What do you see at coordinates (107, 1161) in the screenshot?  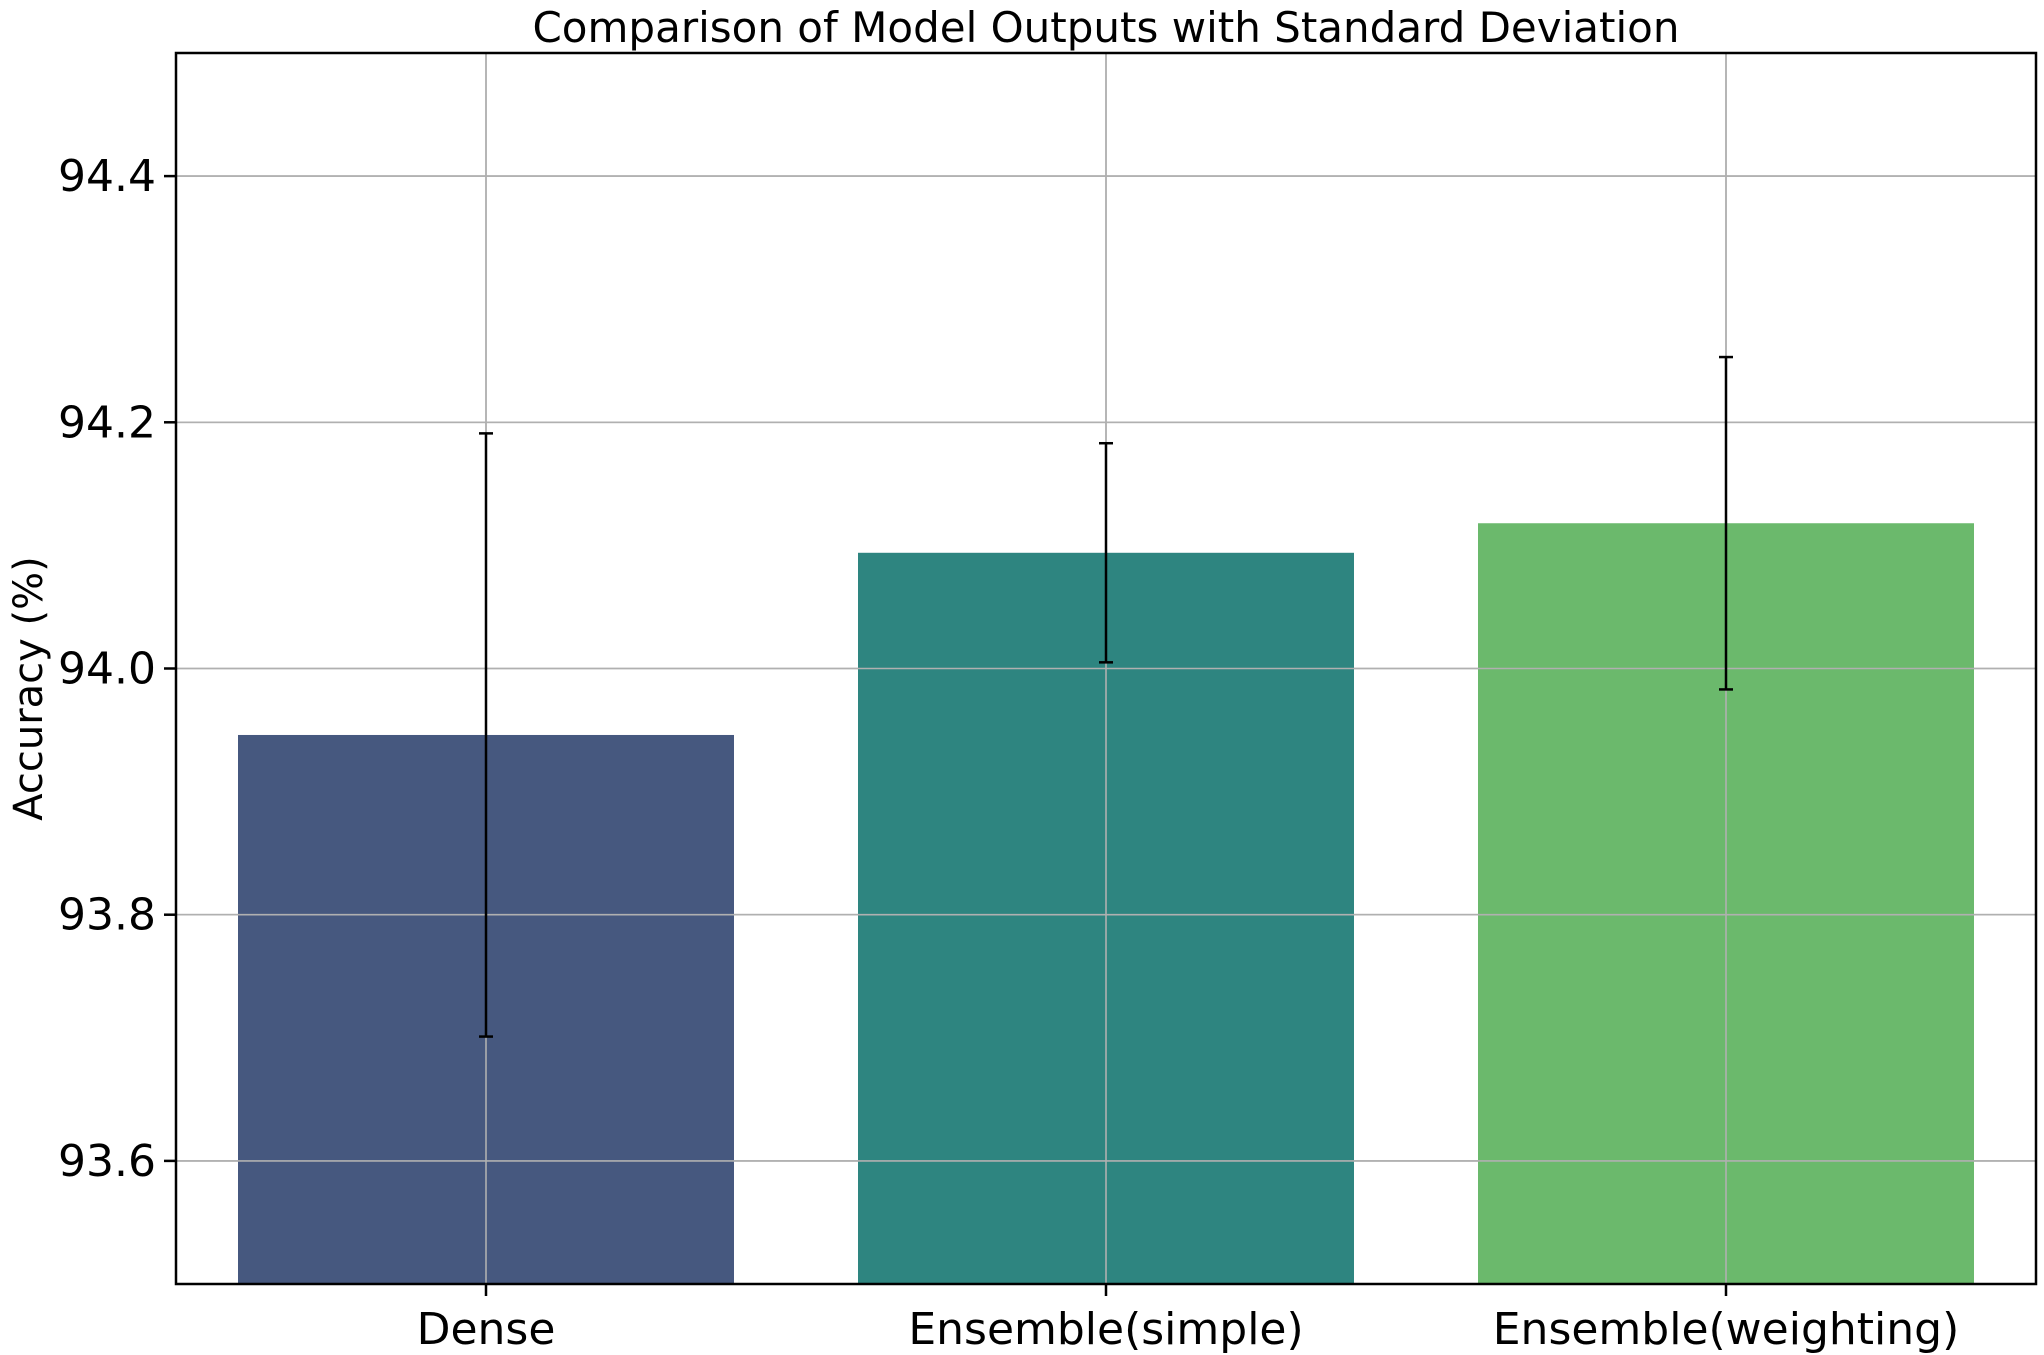 I see `y-tick-label: 93.6` at bounding box center [107, 1161].